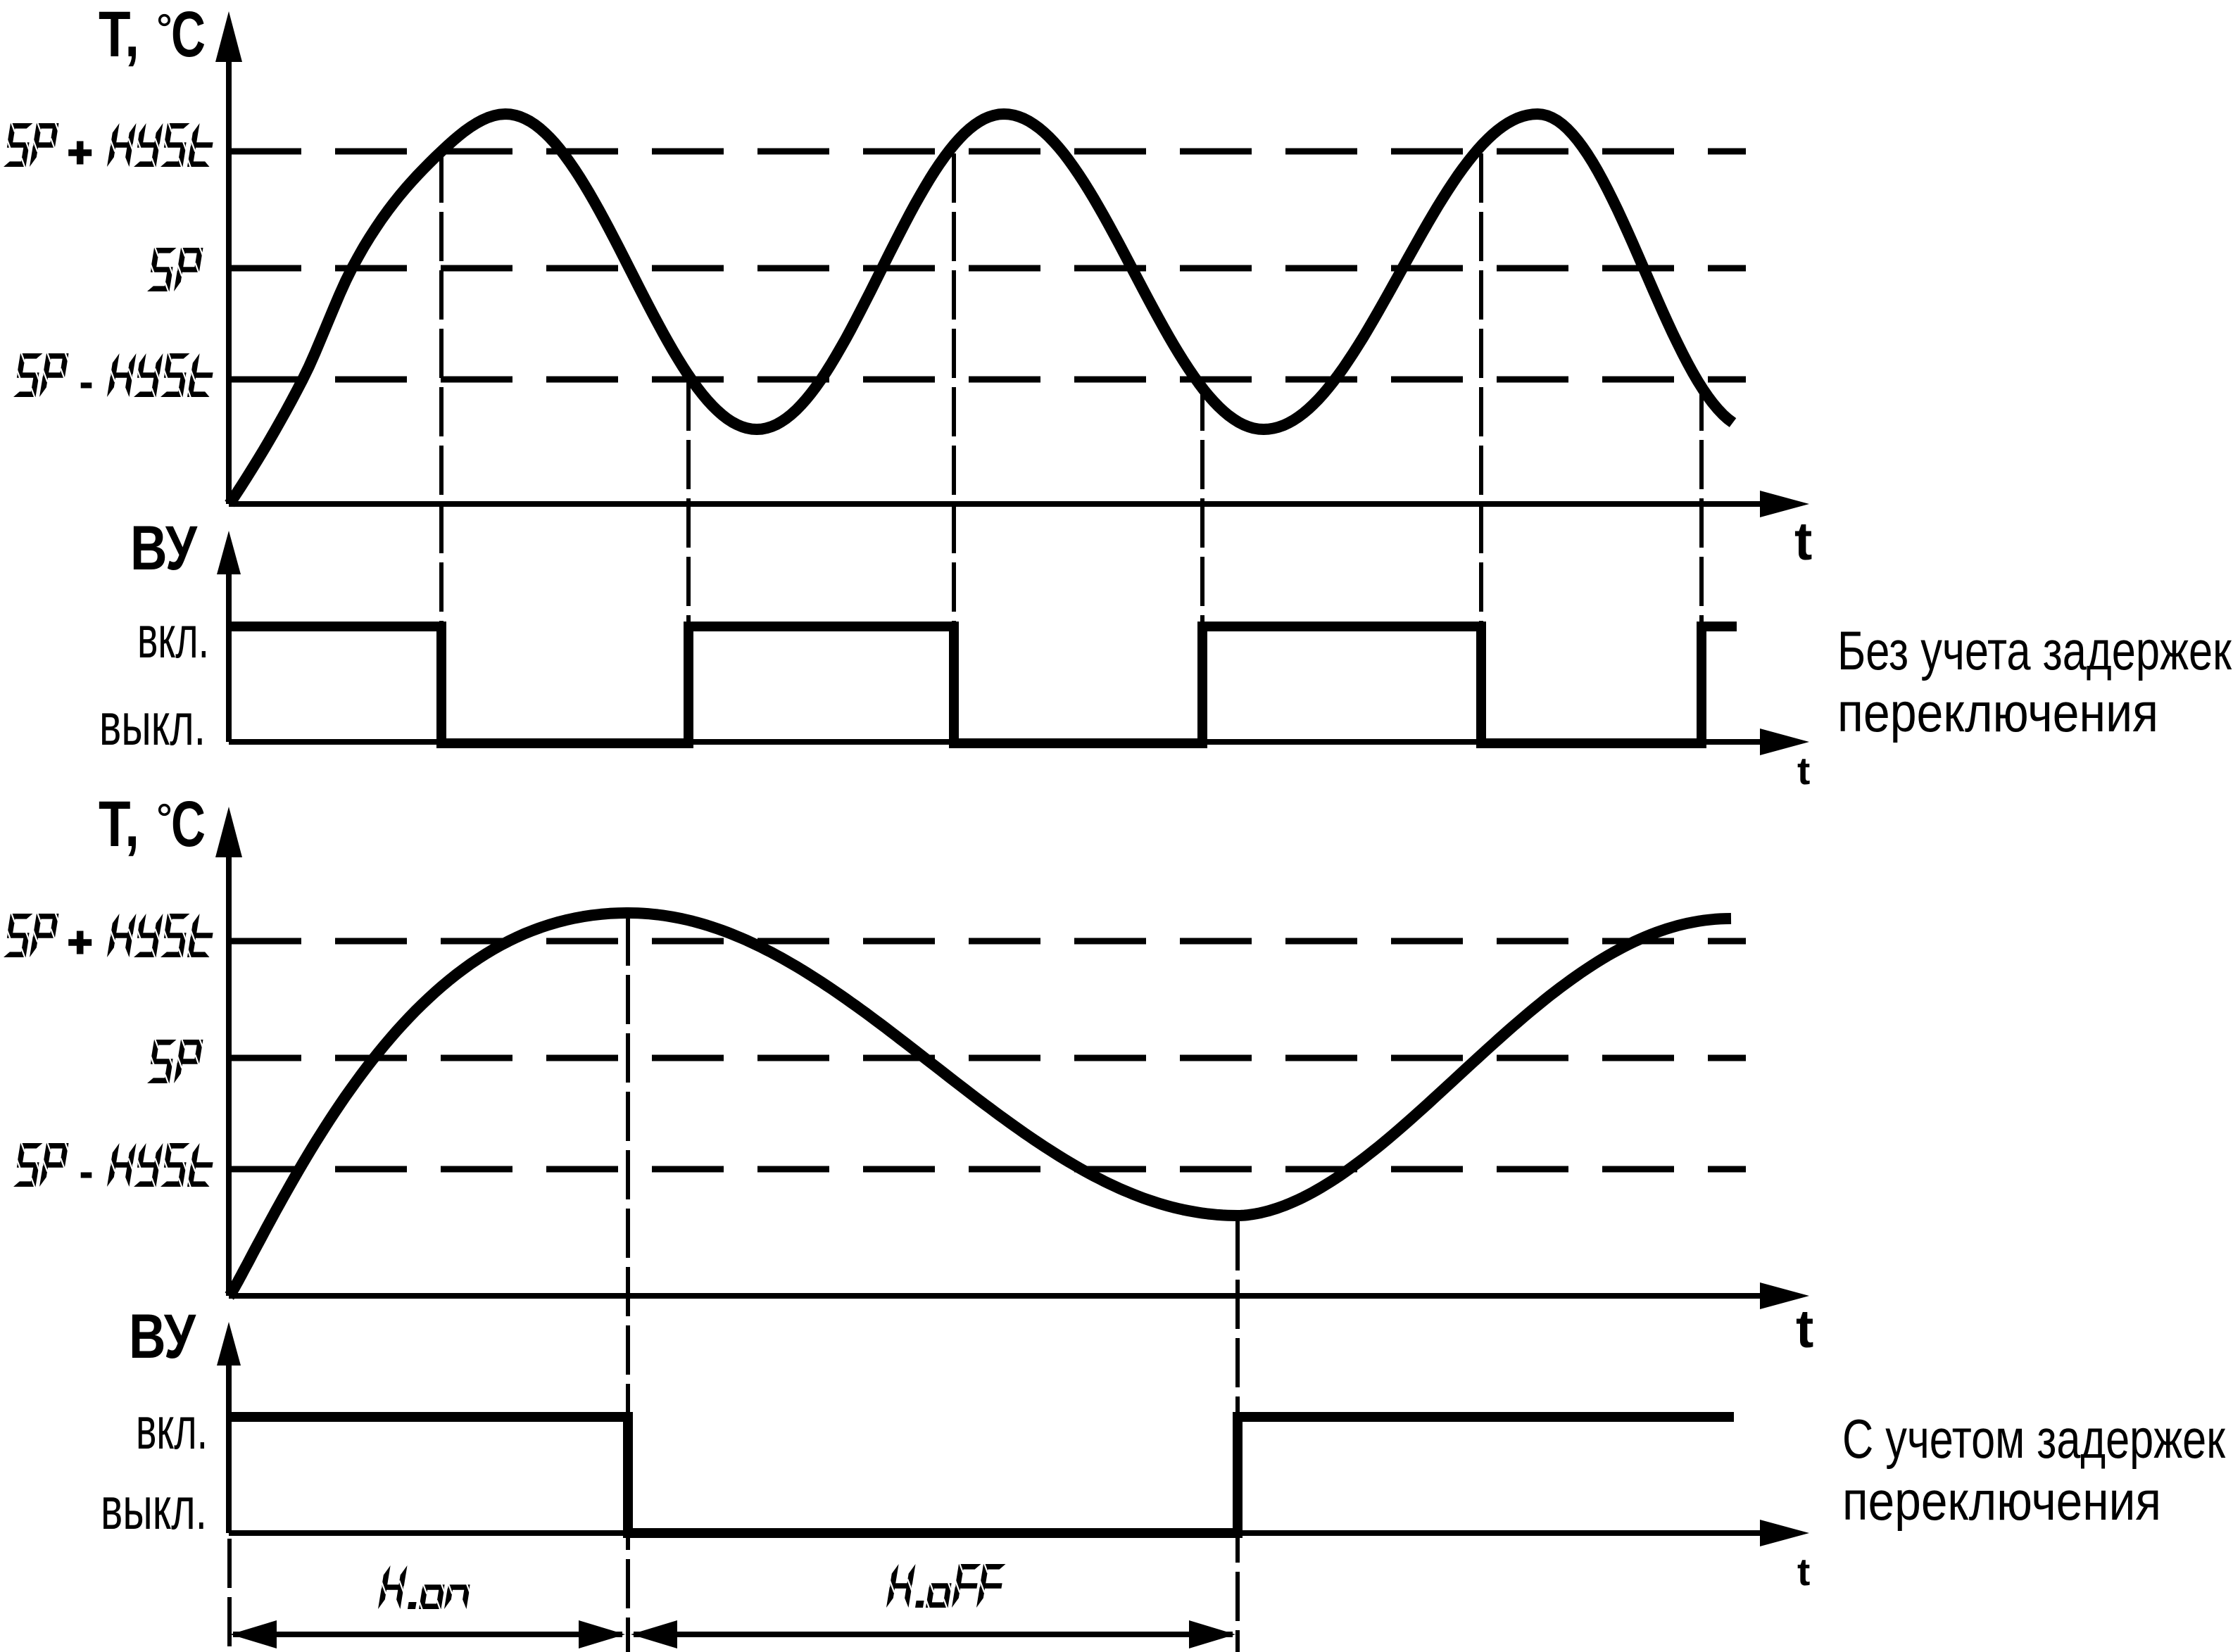 The height and width of the screenshot is (1652, 2233). Describe the element at coordinates (2034, 650) in the screenshot. I see `svg-text: Без учета задержек` at that location.